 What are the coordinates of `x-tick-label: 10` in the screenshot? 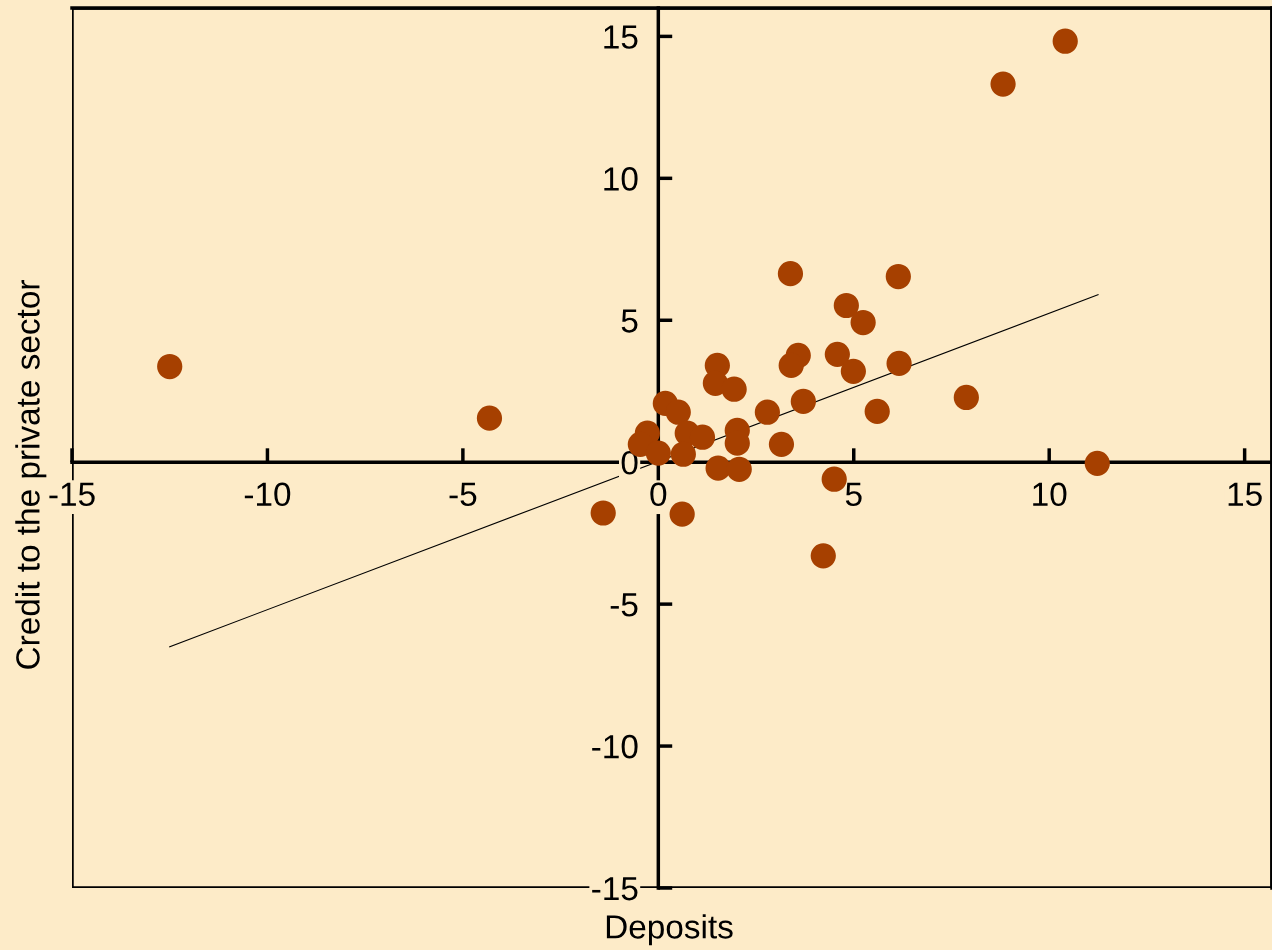 It's located at (1050, 494).